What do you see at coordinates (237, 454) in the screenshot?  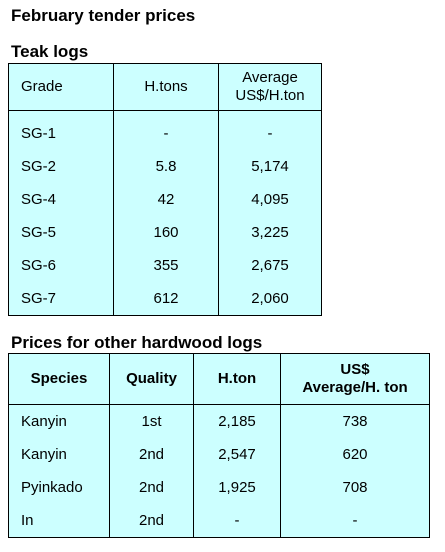 I see `hton-cell: 2,547` at bounding box center [237, 454].